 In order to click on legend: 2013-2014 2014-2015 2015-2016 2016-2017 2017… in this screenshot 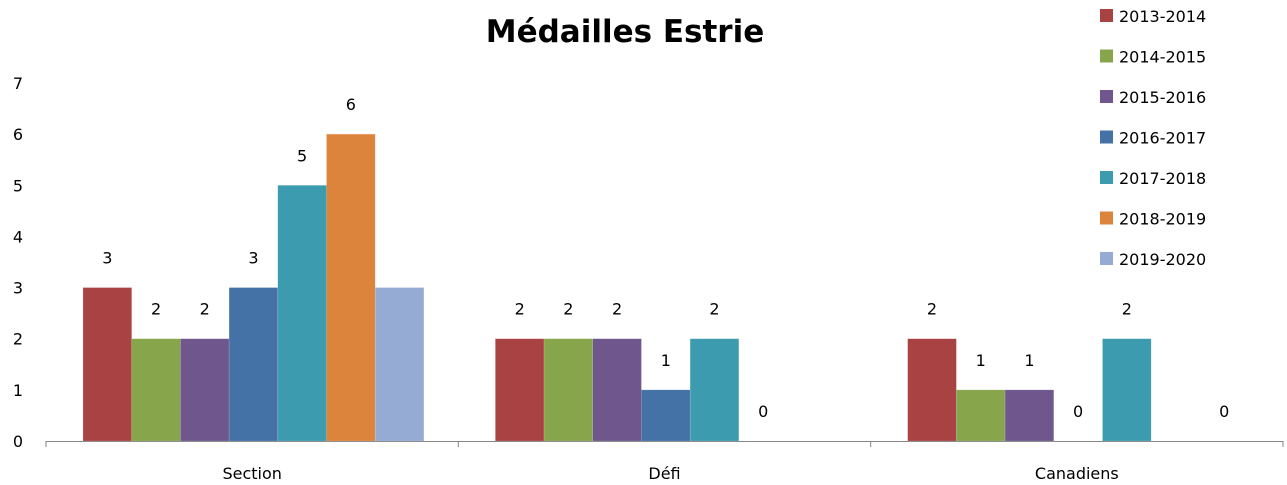, I will do `click(1153, 138)`.